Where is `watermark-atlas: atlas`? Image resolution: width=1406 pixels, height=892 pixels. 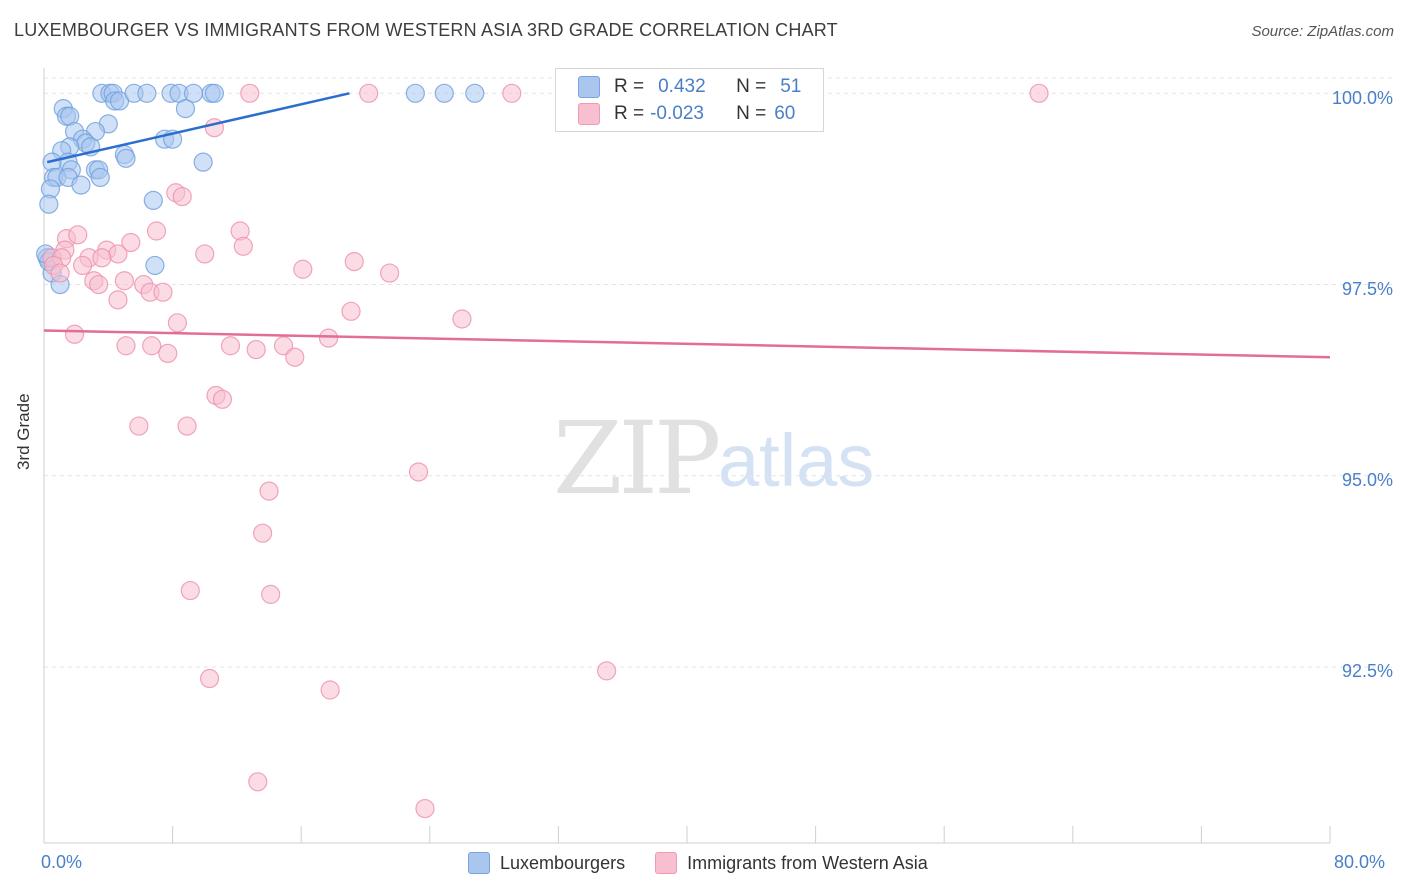
watermark-atlas: atlas is located at coordinates (796, 460).